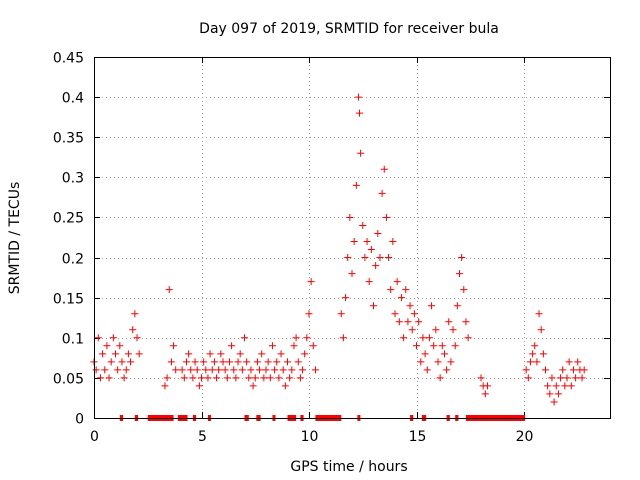  I want to click on y-tick-label: 0.45, so click(68, 59).